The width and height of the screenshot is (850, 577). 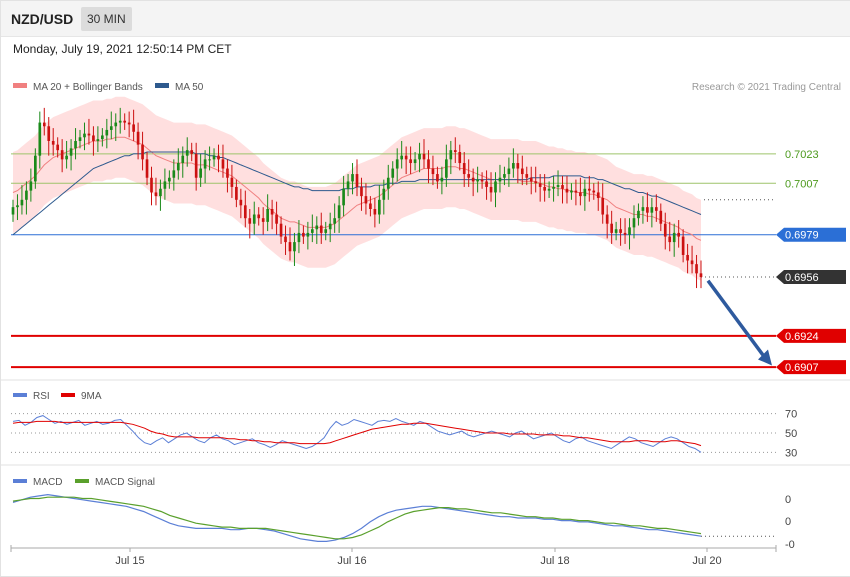 What do you see at coordinates (106, 19) in the screenshot?
I see `timeframe-badge: 30 MIN` at bounding box center [106, 19].